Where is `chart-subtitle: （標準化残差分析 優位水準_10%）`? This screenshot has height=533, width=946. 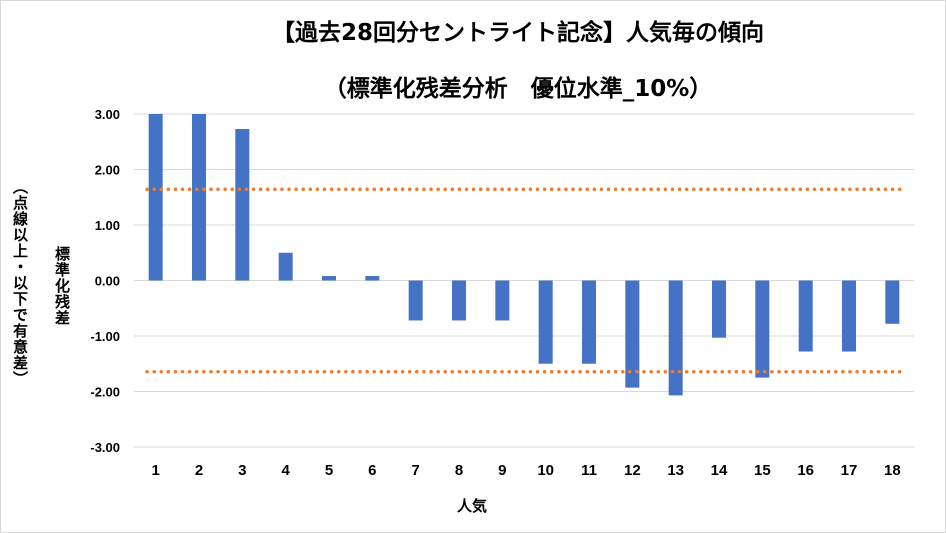 chart-subtitle: （標準化残差分析 優位水準_10%） is located at coordinates (518, 88).